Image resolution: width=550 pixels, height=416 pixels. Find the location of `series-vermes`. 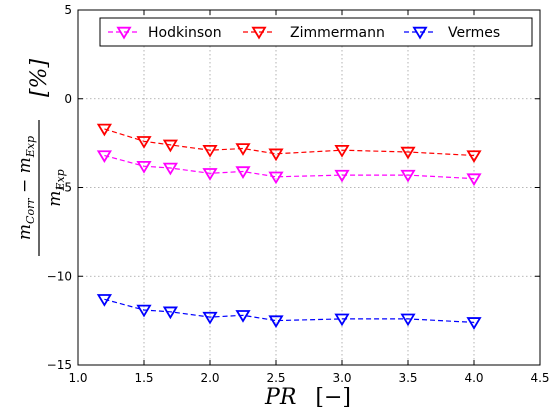

series-vermes is located at coordinates (289, 312).